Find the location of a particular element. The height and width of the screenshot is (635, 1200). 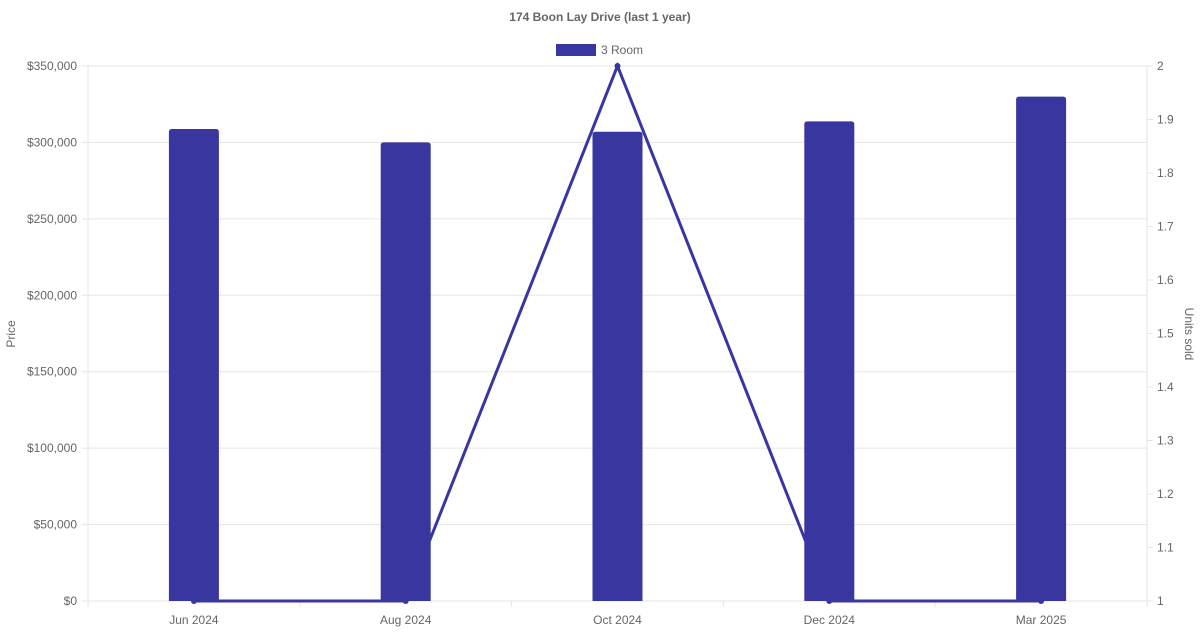

legend-label: 3 Room is located at coordinates (622, 50).